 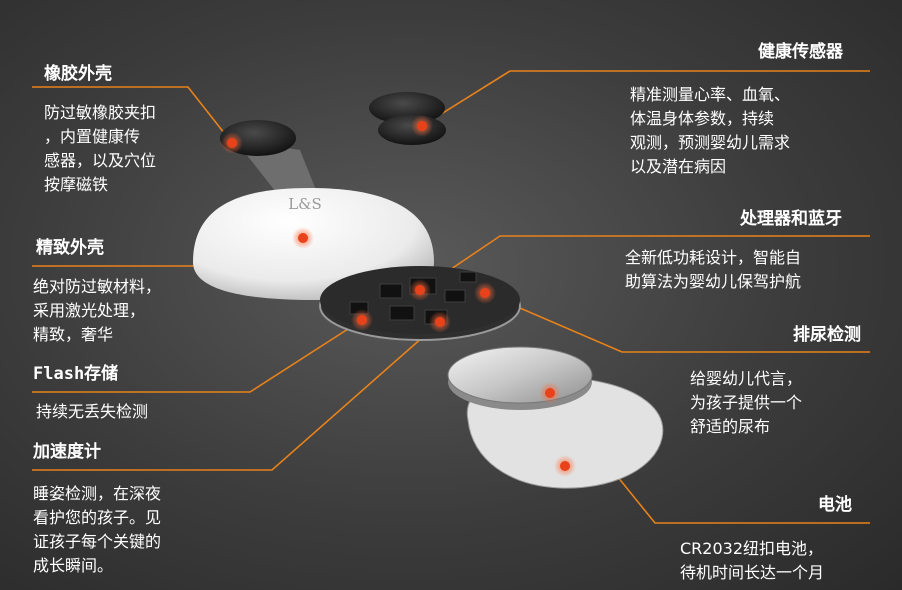 What do you see at coordinates (232, 143) in the screenshot?
I see `dot-rubber-shell` at bounding box center [232, 143].